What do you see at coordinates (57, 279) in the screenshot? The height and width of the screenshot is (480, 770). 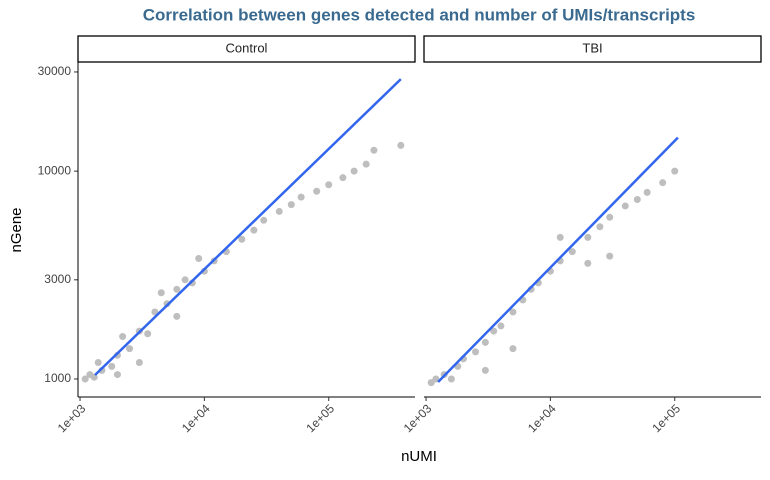 I see `y-tick-label: 3000` at bounding box center [57, 279].